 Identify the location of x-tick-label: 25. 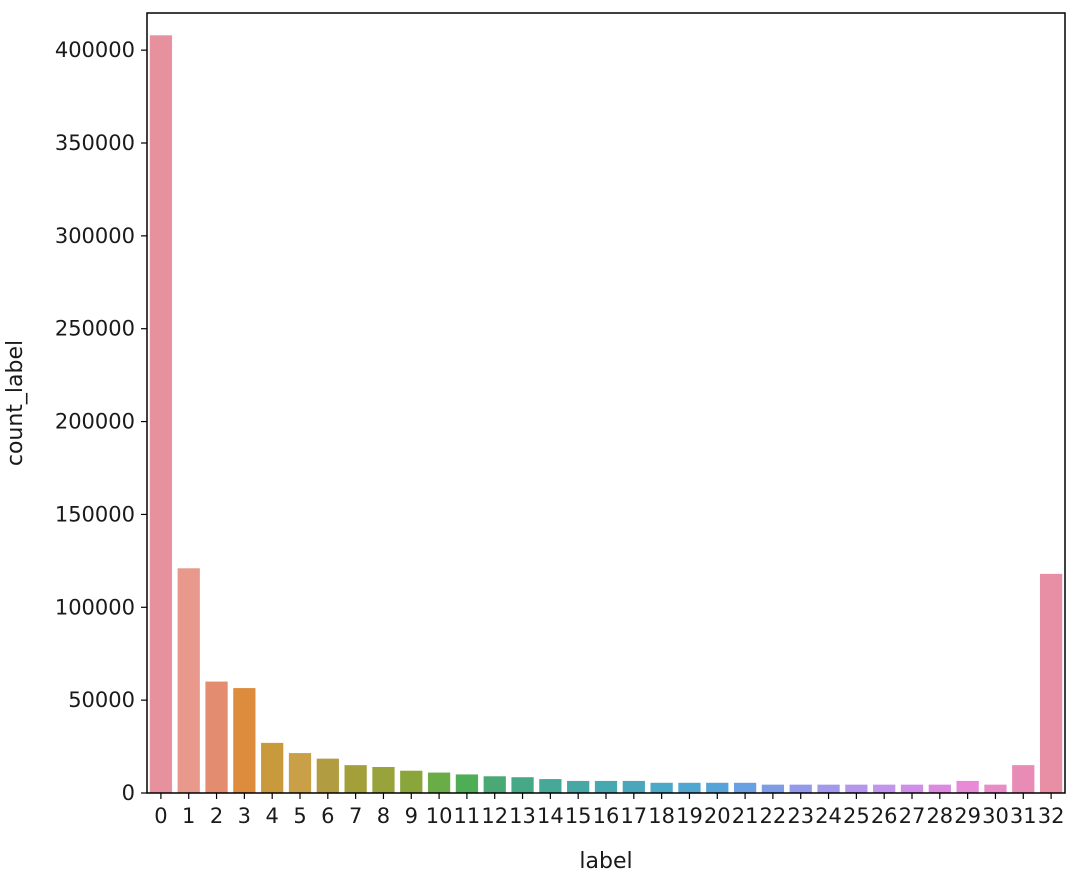
(856, 816).